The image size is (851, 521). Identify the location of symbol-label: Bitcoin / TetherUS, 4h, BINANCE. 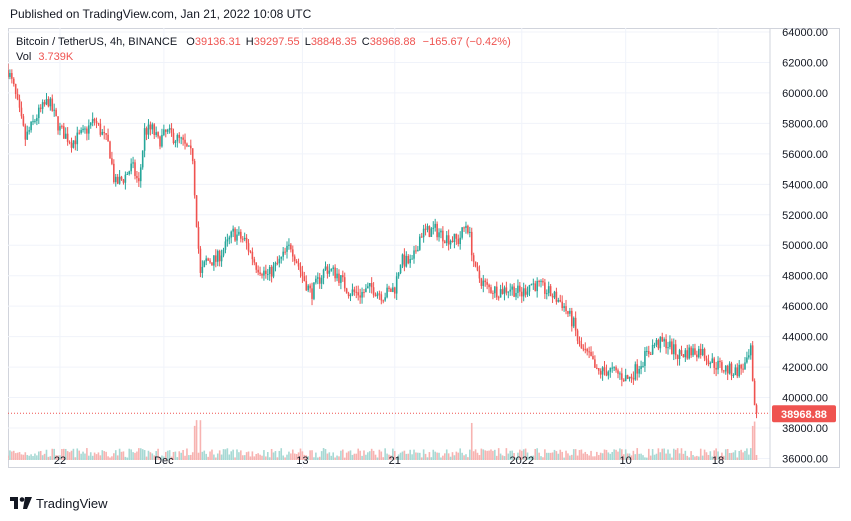
(97, 42).